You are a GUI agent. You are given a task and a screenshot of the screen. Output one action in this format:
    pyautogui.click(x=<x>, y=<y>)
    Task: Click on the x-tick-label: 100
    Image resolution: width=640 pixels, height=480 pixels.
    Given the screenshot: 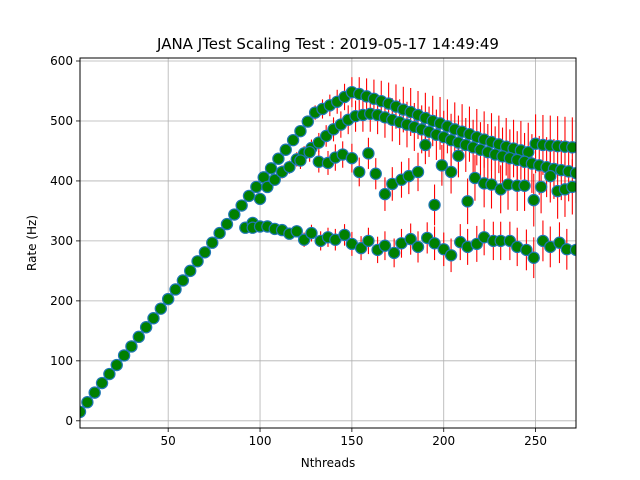 What is the action you would take?
    pyautogui.click(x=260, y=441)
    